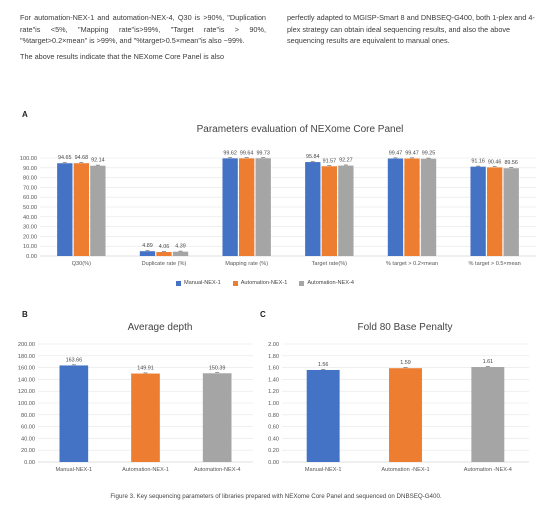 The height and width of the screenshot is (525, 552). What do you see at coordinates (30, 169) in the screenshot?
I see `chart-a-ytick-label: 90.00` at bounding box center [30, 169].